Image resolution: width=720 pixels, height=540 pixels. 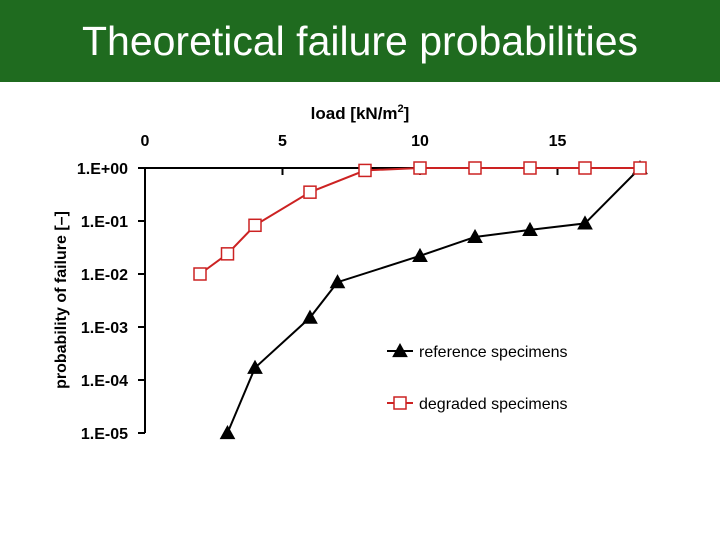 What do you see at coordinates (102, 169) in the screenshot?
I see `y-tick-label: 1.E+00` at bounding box center [102, 169].